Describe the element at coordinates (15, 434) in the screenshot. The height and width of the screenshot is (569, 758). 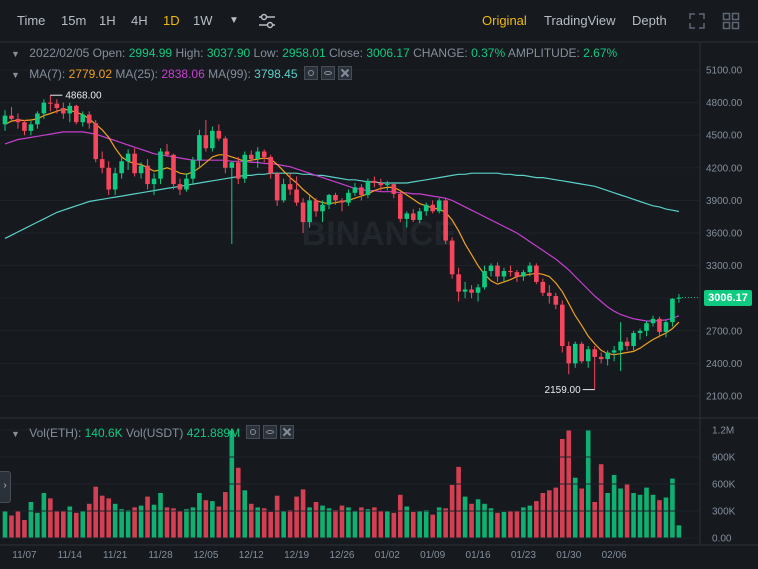
I see `vol-collapse-toggle-icon: ▼` at that location.